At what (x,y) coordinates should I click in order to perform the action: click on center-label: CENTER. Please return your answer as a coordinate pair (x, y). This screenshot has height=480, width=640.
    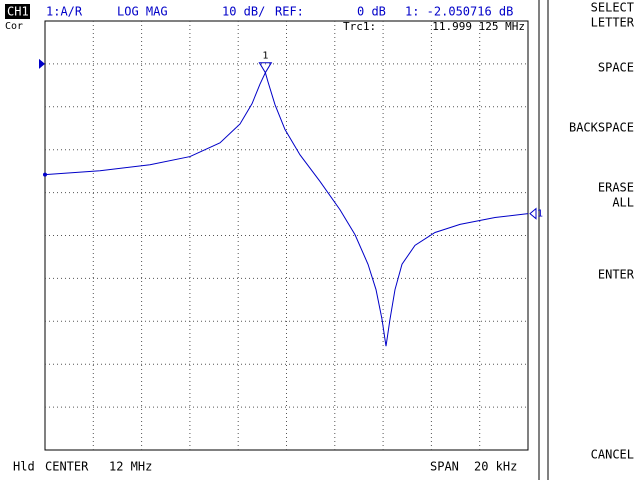
    Looking at the image, I should click on (67, 467).